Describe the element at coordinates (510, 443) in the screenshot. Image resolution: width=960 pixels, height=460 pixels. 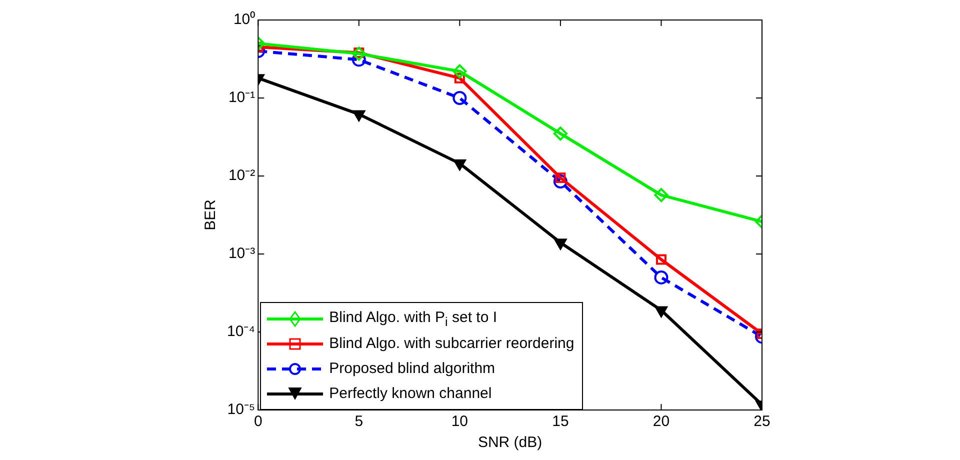
I see `x-axis-title: SNR (dB)` at that location.